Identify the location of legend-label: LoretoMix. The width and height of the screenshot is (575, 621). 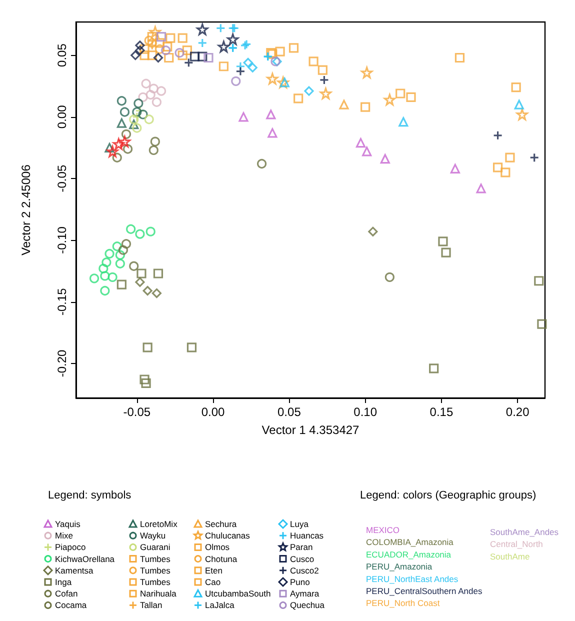
(159, 524).